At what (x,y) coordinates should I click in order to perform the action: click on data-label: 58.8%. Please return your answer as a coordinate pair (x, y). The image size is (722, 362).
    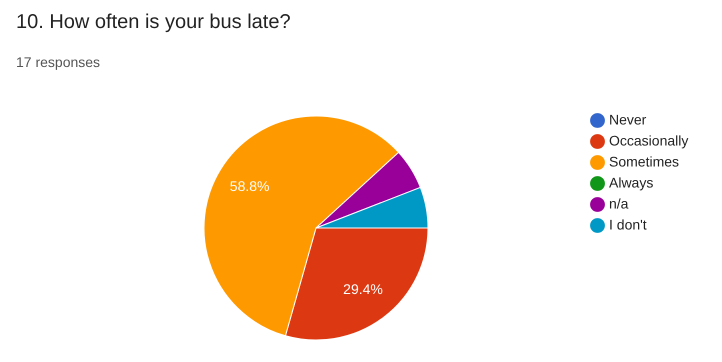
    Looking at the image, I should click on (250, 186).